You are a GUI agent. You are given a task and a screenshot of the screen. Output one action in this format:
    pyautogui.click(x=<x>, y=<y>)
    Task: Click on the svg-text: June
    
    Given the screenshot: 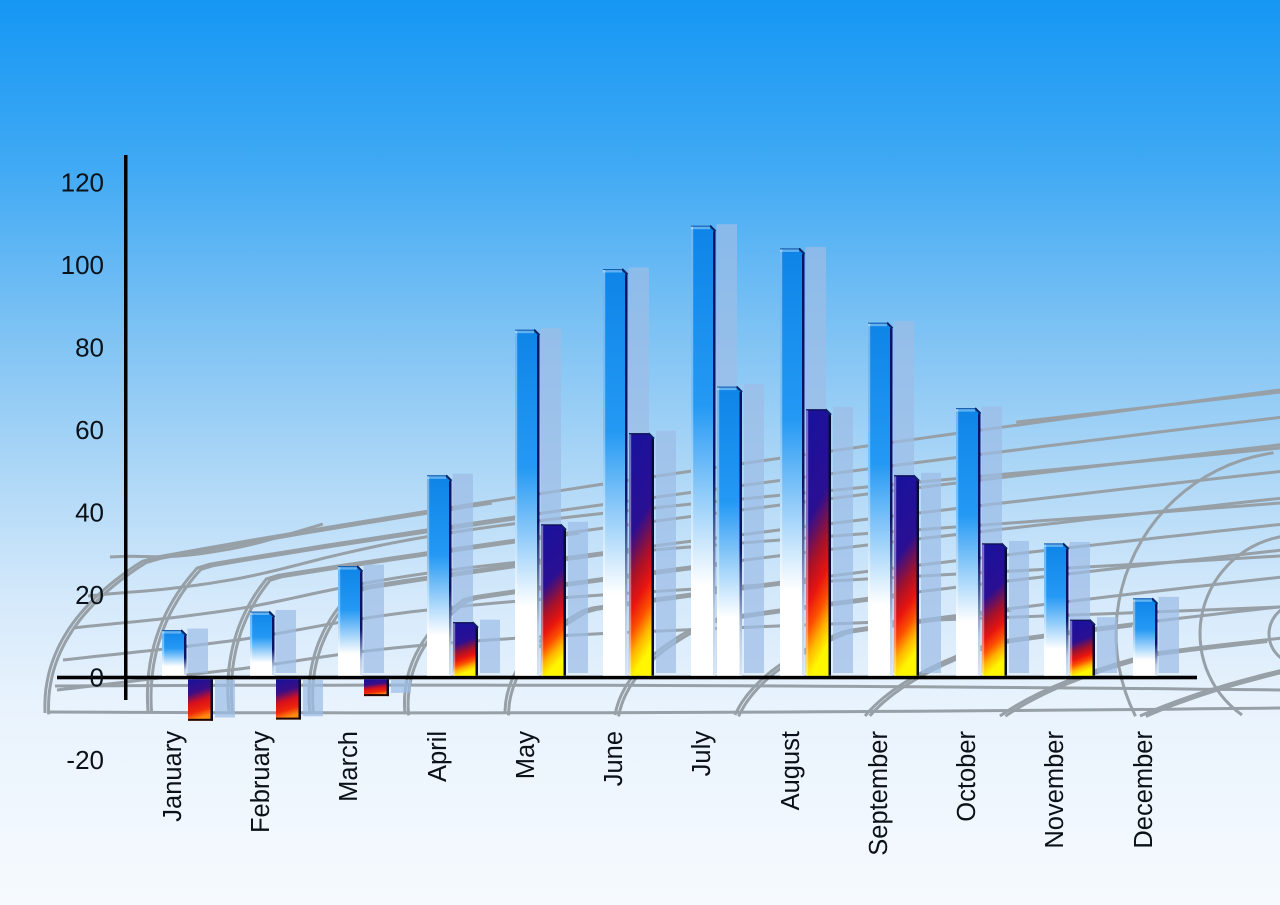 What is the action you would take?
    pyautogui.click(x=614, y=758)
    